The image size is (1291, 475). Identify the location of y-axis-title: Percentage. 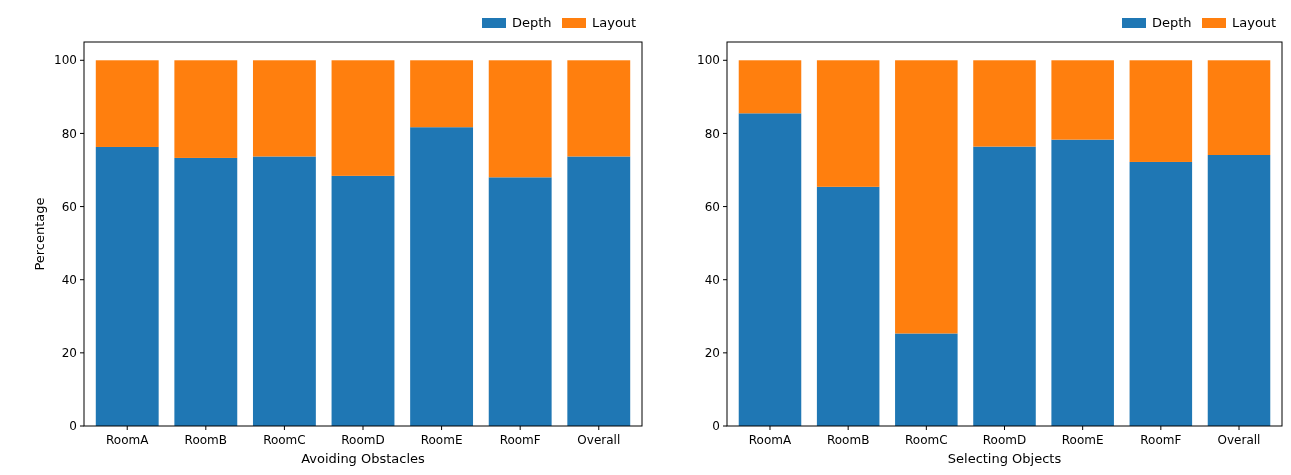
(39, 234).